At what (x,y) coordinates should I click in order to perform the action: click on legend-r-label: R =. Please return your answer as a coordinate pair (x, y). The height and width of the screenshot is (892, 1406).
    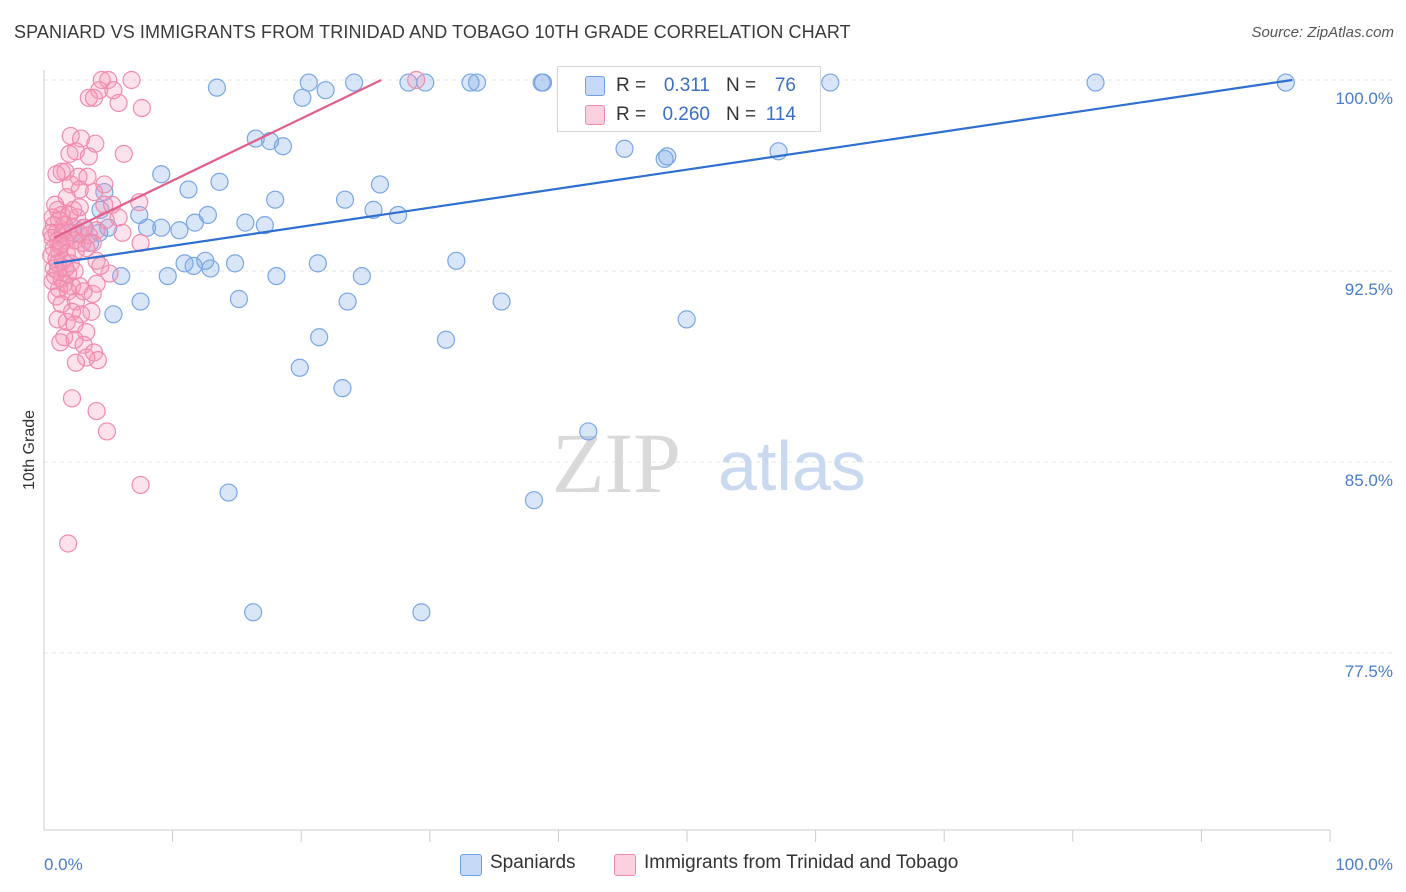
    Looking at the image, I should click on (631, 114).